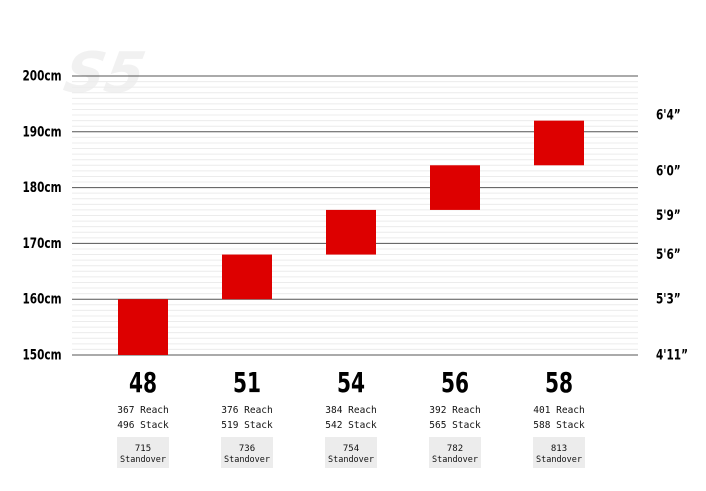 This screenshot has height=491, width=706. I want to click on y-tick-label: 160cm, so click(41, 299).